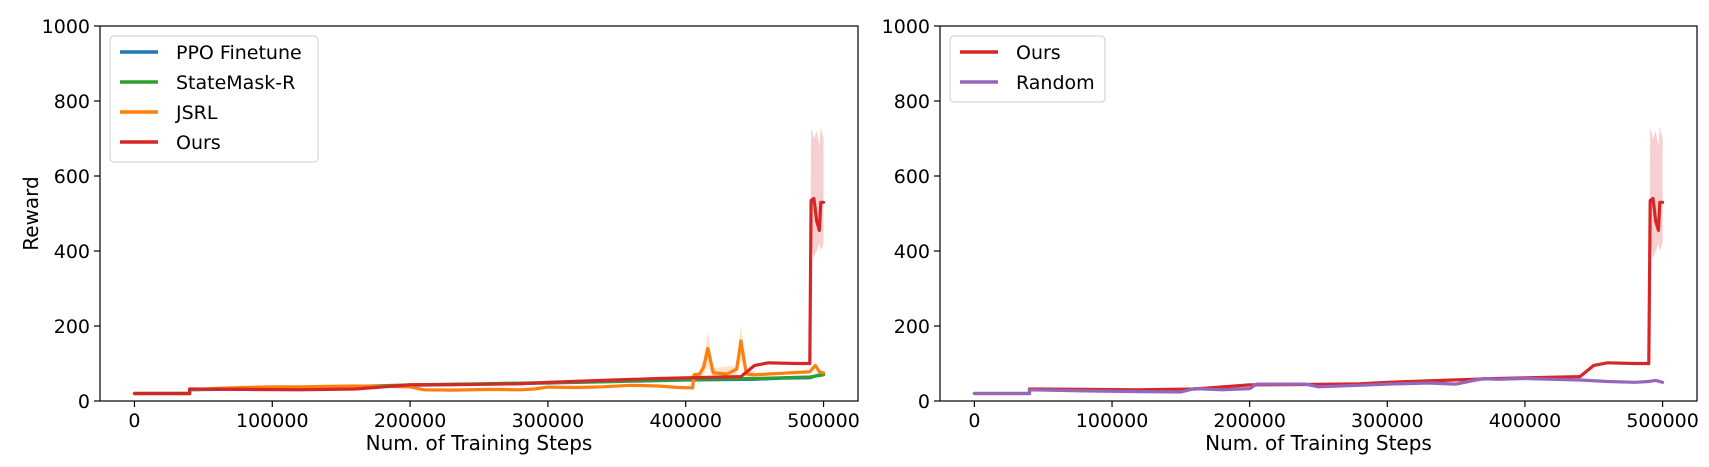 This screenshot has width=1709, height=467. Describe the element at coordinates (479, 367) in the screenshot. I see `series-line-jsrl` at that location.